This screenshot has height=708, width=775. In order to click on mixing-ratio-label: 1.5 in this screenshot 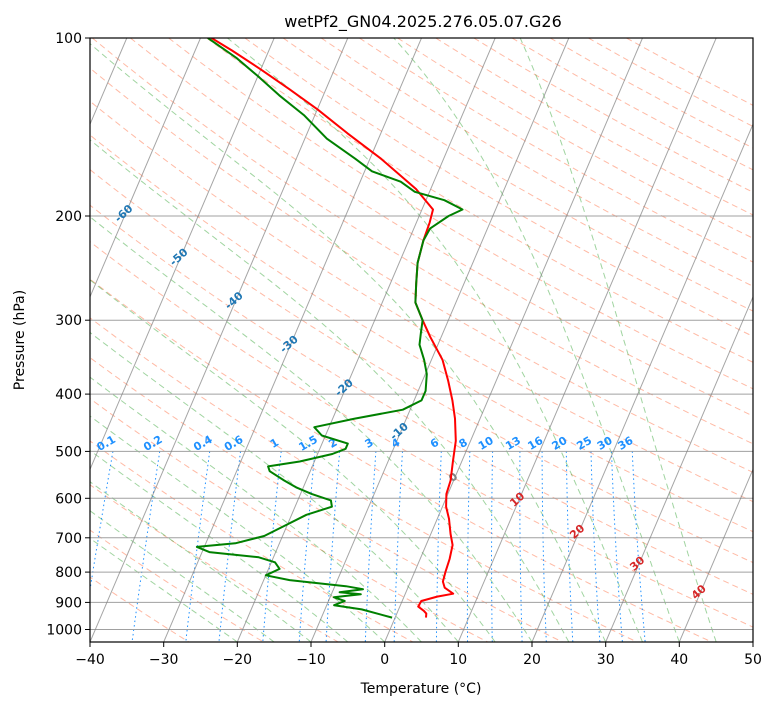, I will do `click(307, 443)`.